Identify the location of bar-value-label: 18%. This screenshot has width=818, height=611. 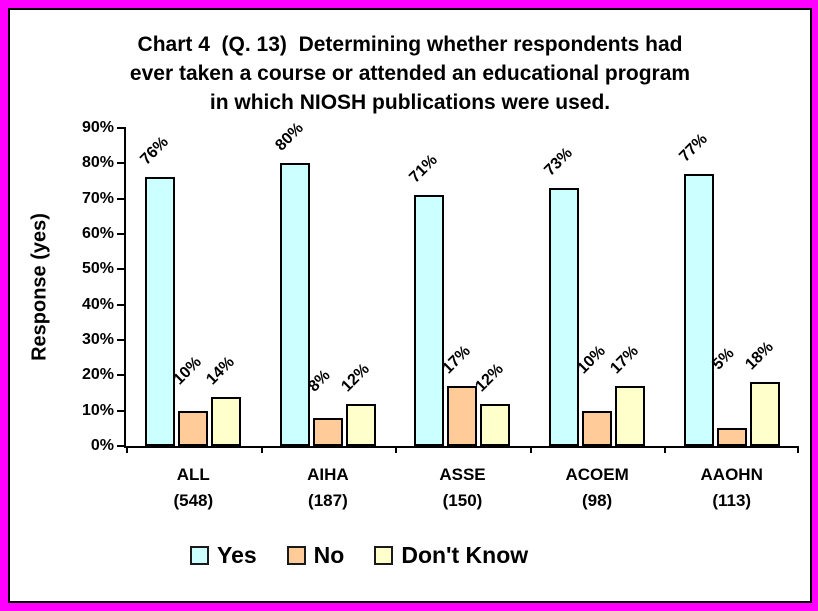
(759, 356).